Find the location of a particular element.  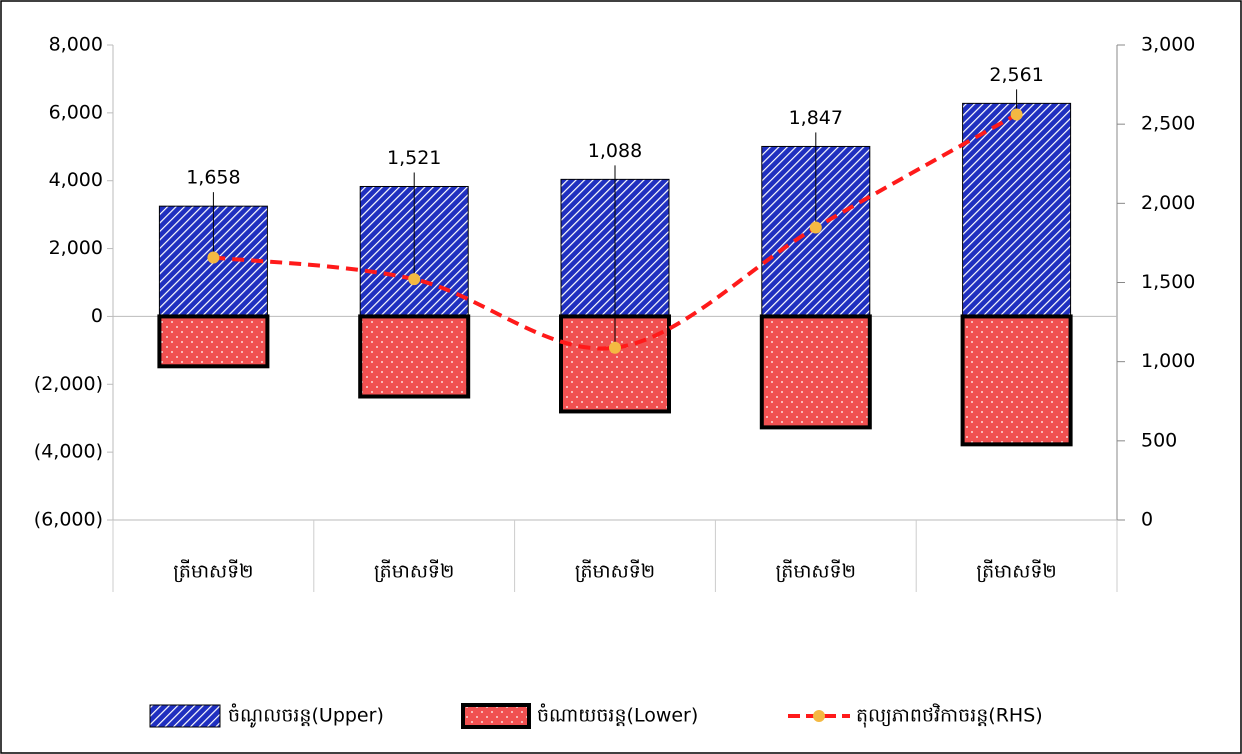

y2-tick-label: 3,000 is located at coordinates (1168, 45).